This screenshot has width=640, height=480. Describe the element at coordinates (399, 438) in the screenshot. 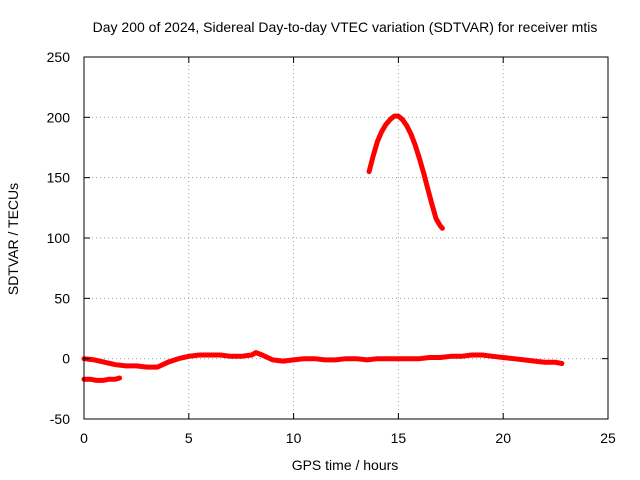

I see `x-tick-label: 15` at that location.